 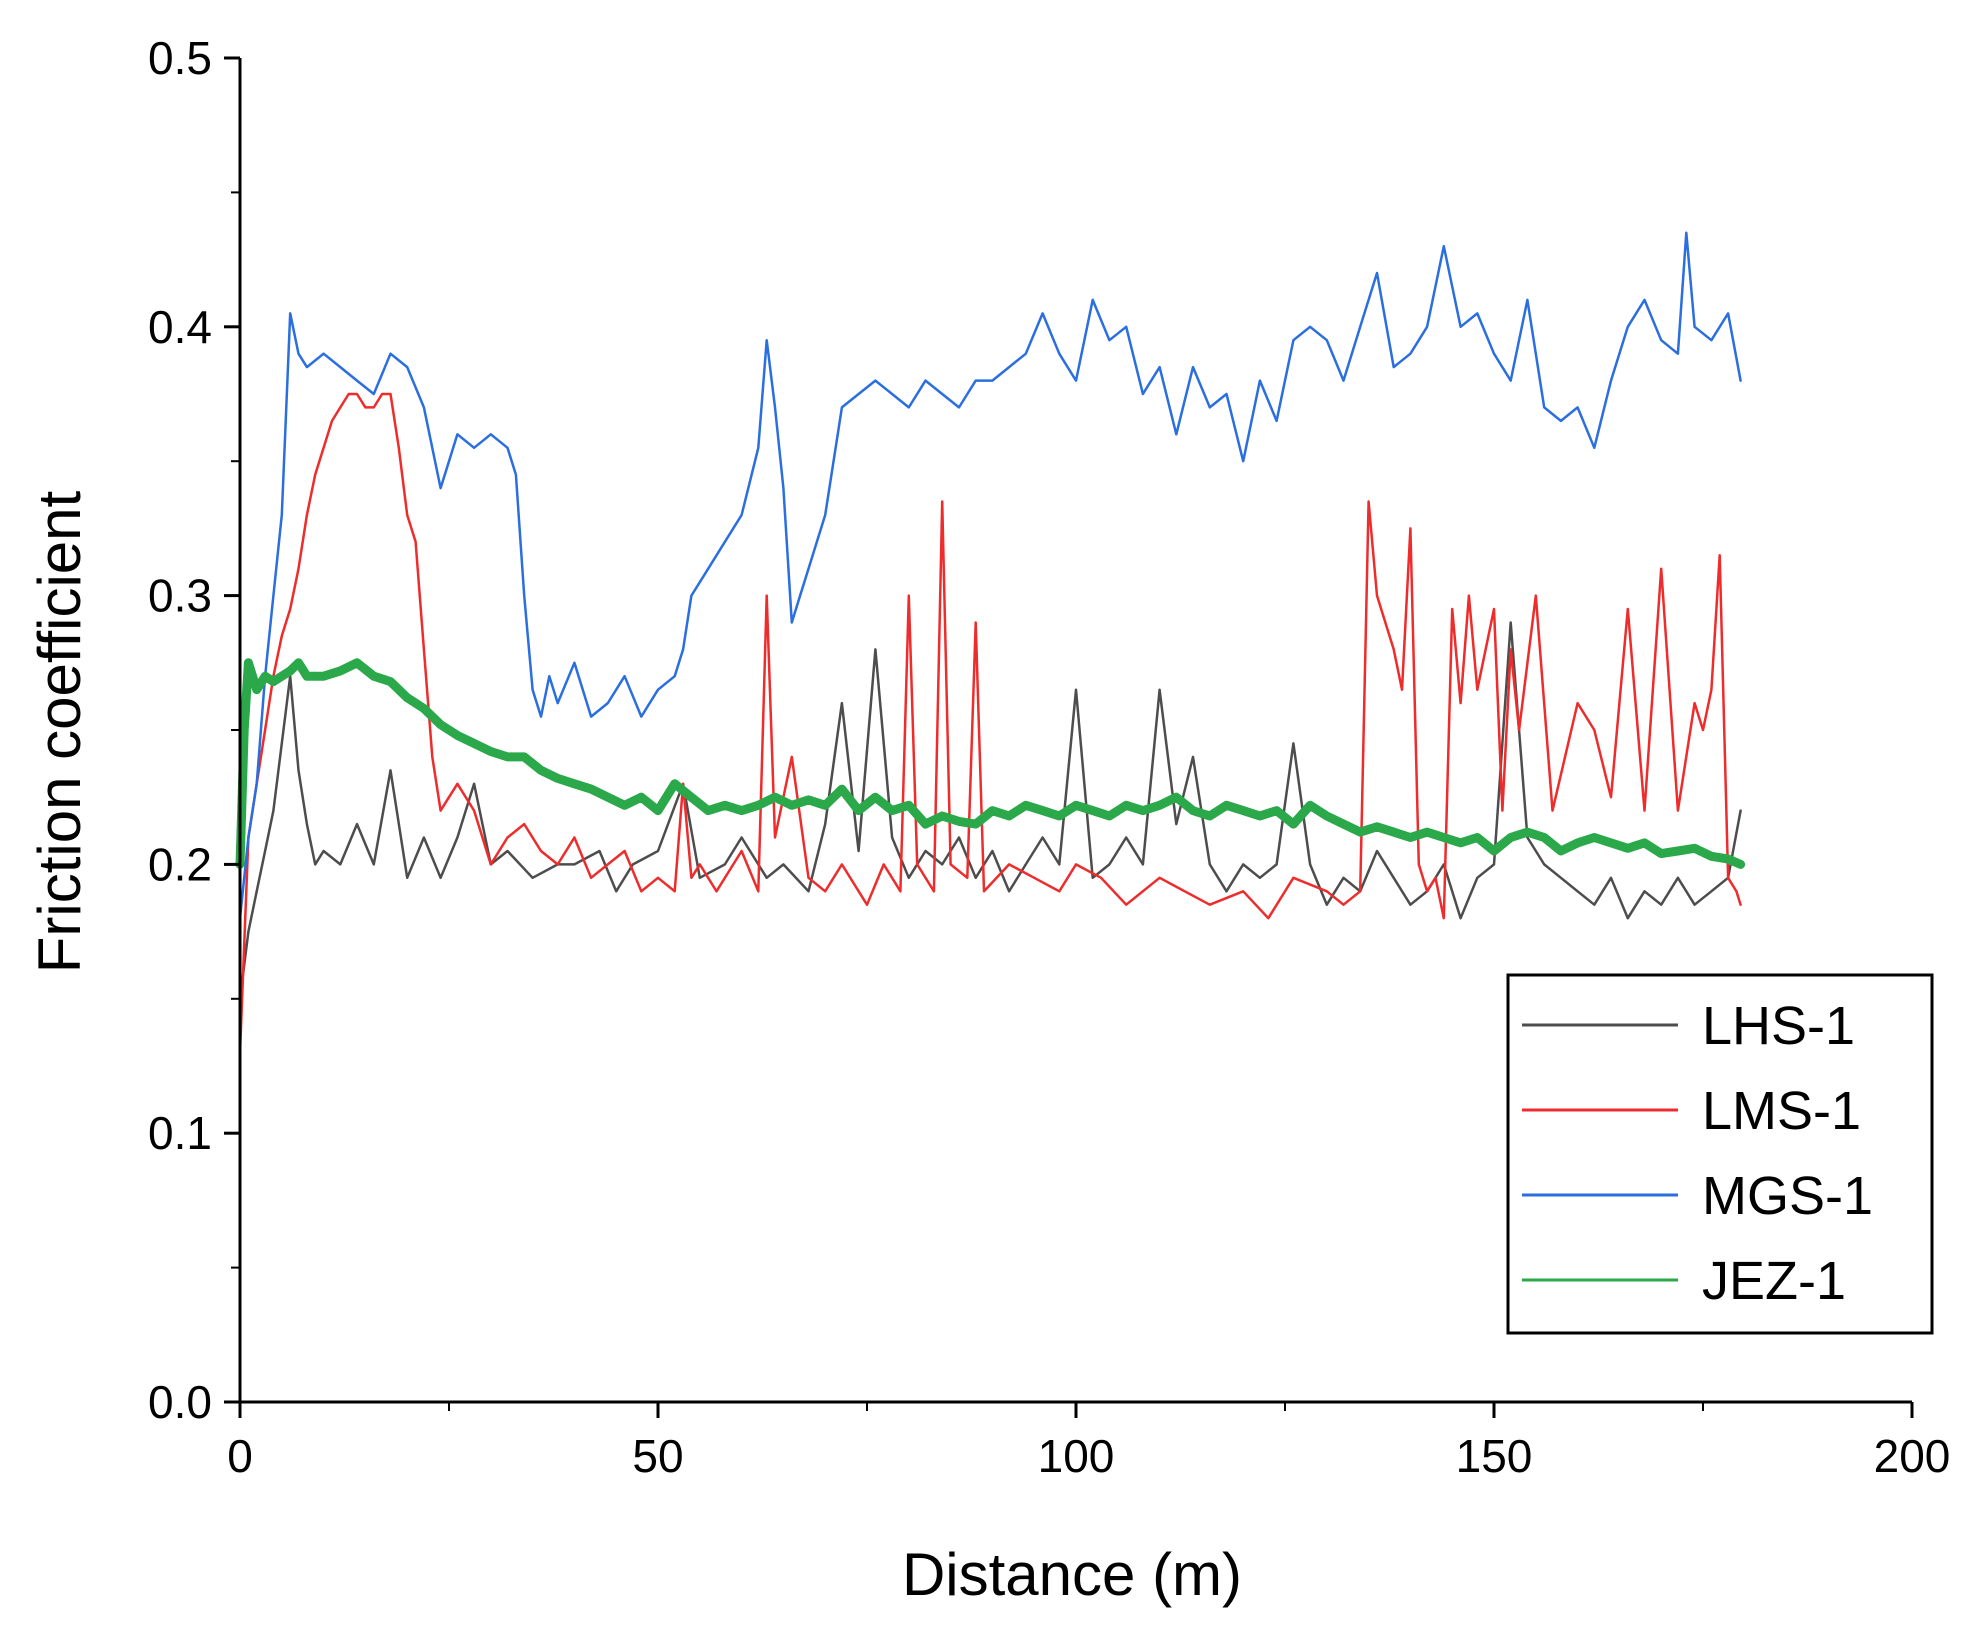 What do you see at coordinates (1787, 1196) in the screenshot?
I see `legend-label-mgs-1: MGS-1` at bounding box center [1787, 1196].